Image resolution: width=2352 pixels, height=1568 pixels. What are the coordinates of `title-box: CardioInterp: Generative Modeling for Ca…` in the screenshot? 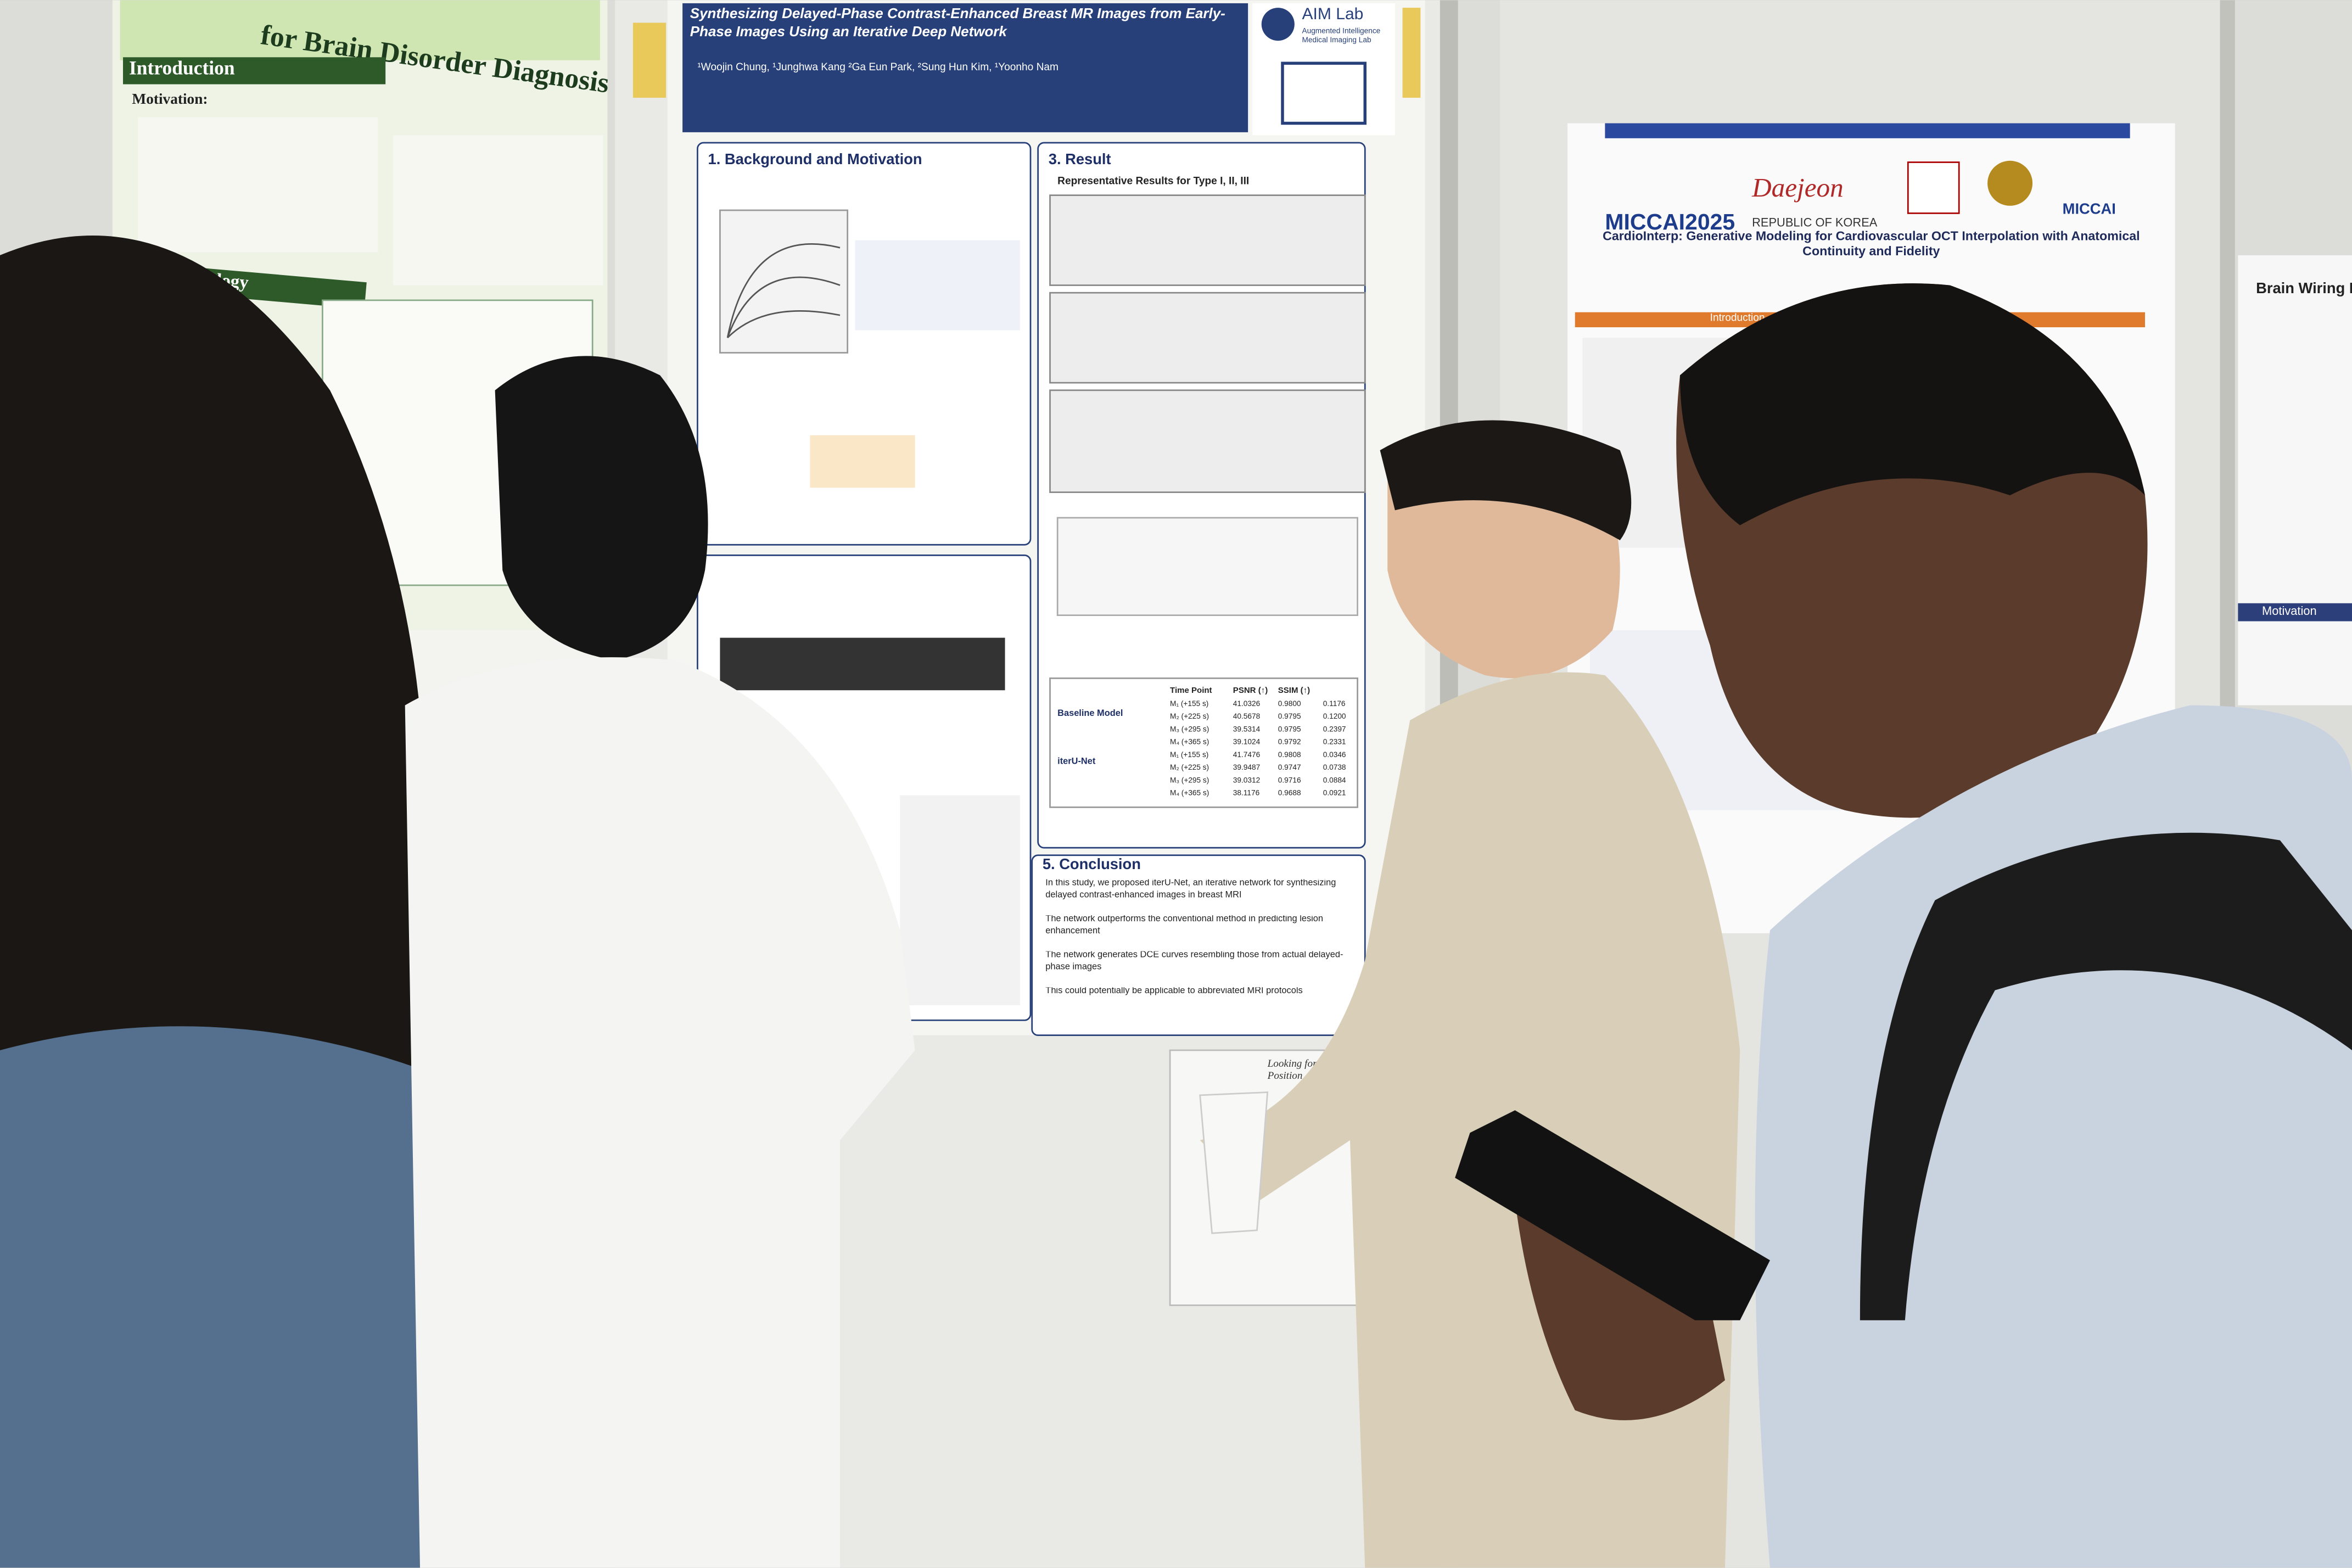 It's located at (1872, 243).